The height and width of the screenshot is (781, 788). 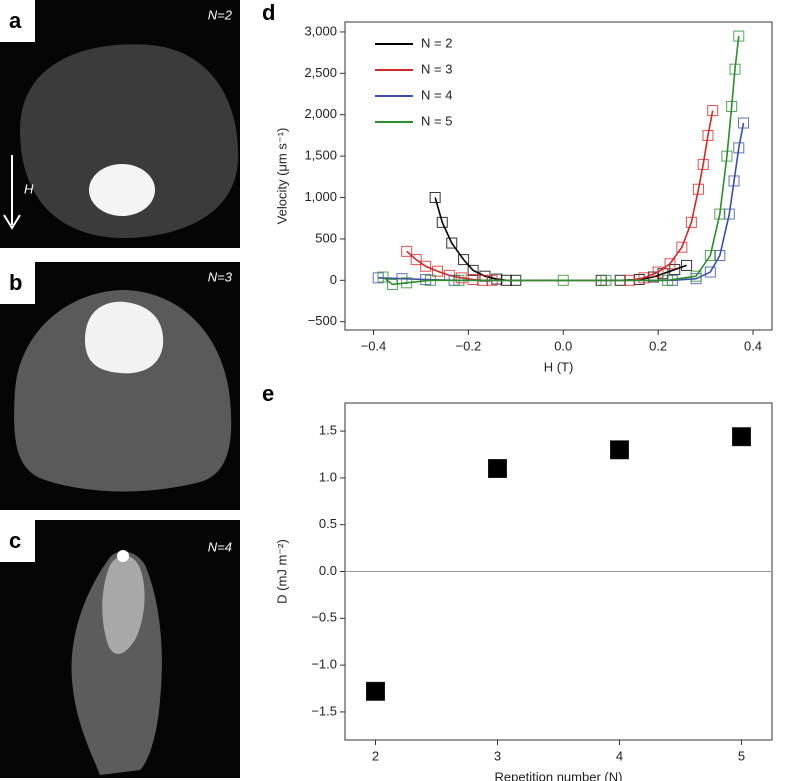 I want to click on panel-letter: a, so click(x=15, y=20).